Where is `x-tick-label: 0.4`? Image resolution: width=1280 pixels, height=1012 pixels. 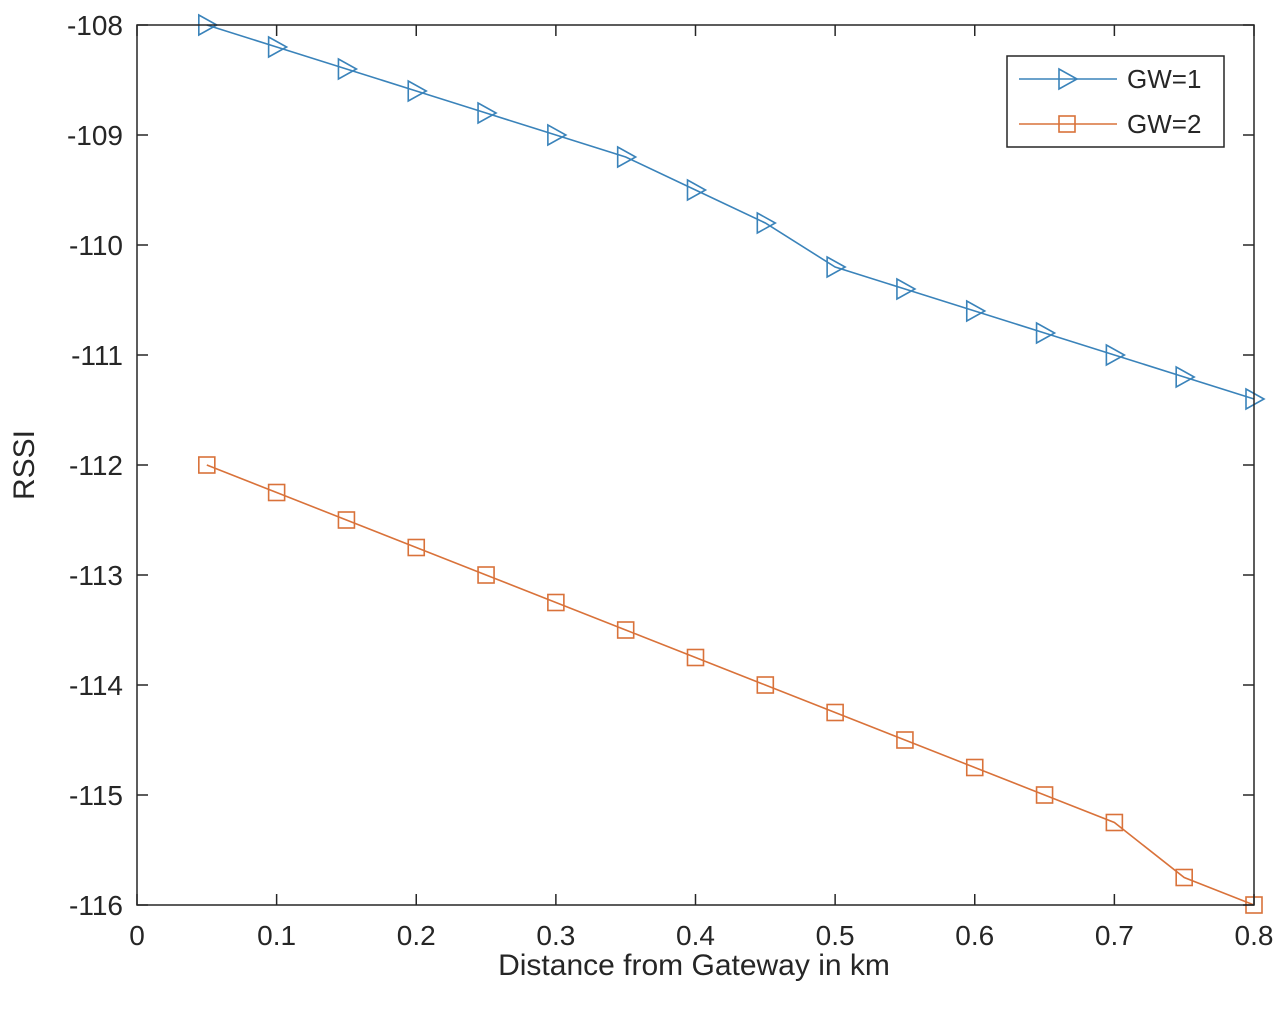 x-tick-label: 0.4 is located at coordinates (695, 935).